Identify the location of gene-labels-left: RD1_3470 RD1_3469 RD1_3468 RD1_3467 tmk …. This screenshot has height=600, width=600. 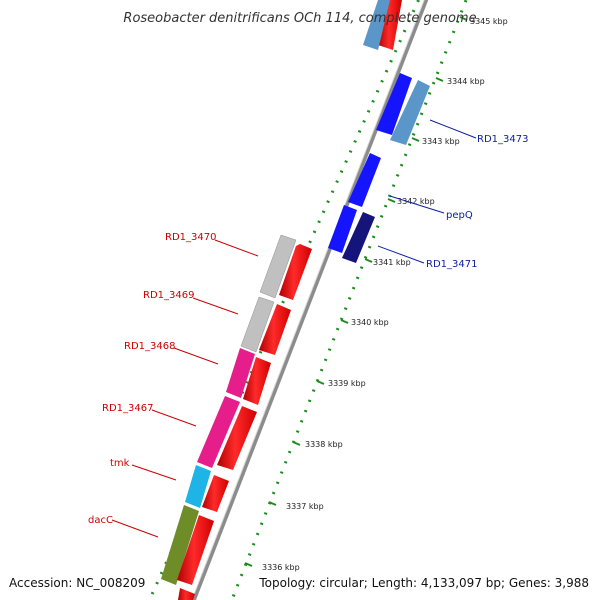
(152, 379).